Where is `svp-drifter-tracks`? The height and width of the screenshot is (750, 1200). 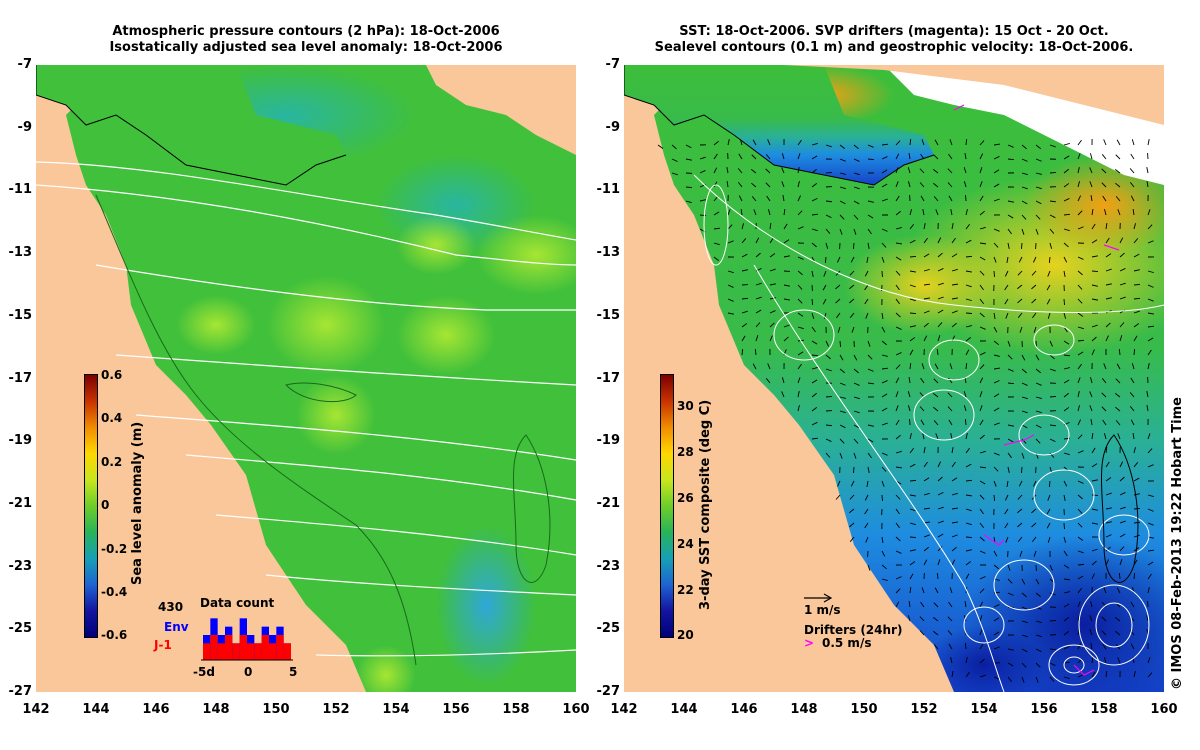 svp-drifter-tracks is located at coordinates (1036, 390).